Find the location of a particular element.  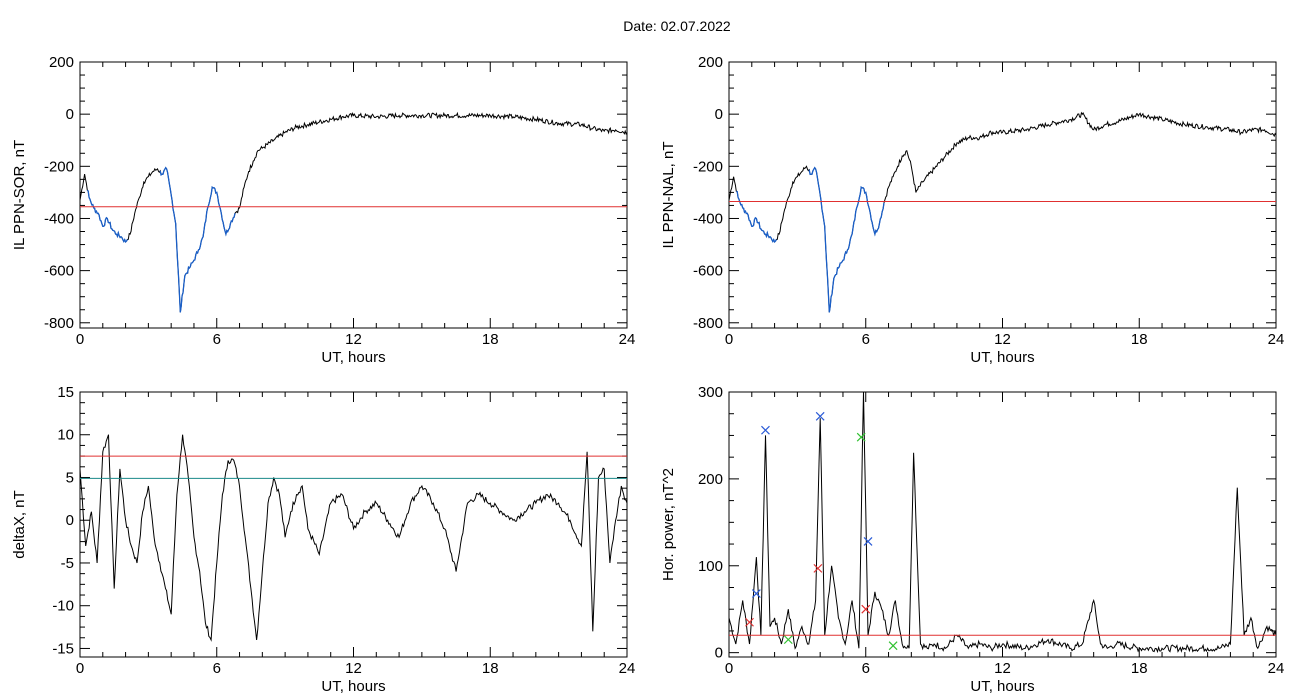

y-axis-label: Hor. power, nT^2 is located at coordinates (668, 524).